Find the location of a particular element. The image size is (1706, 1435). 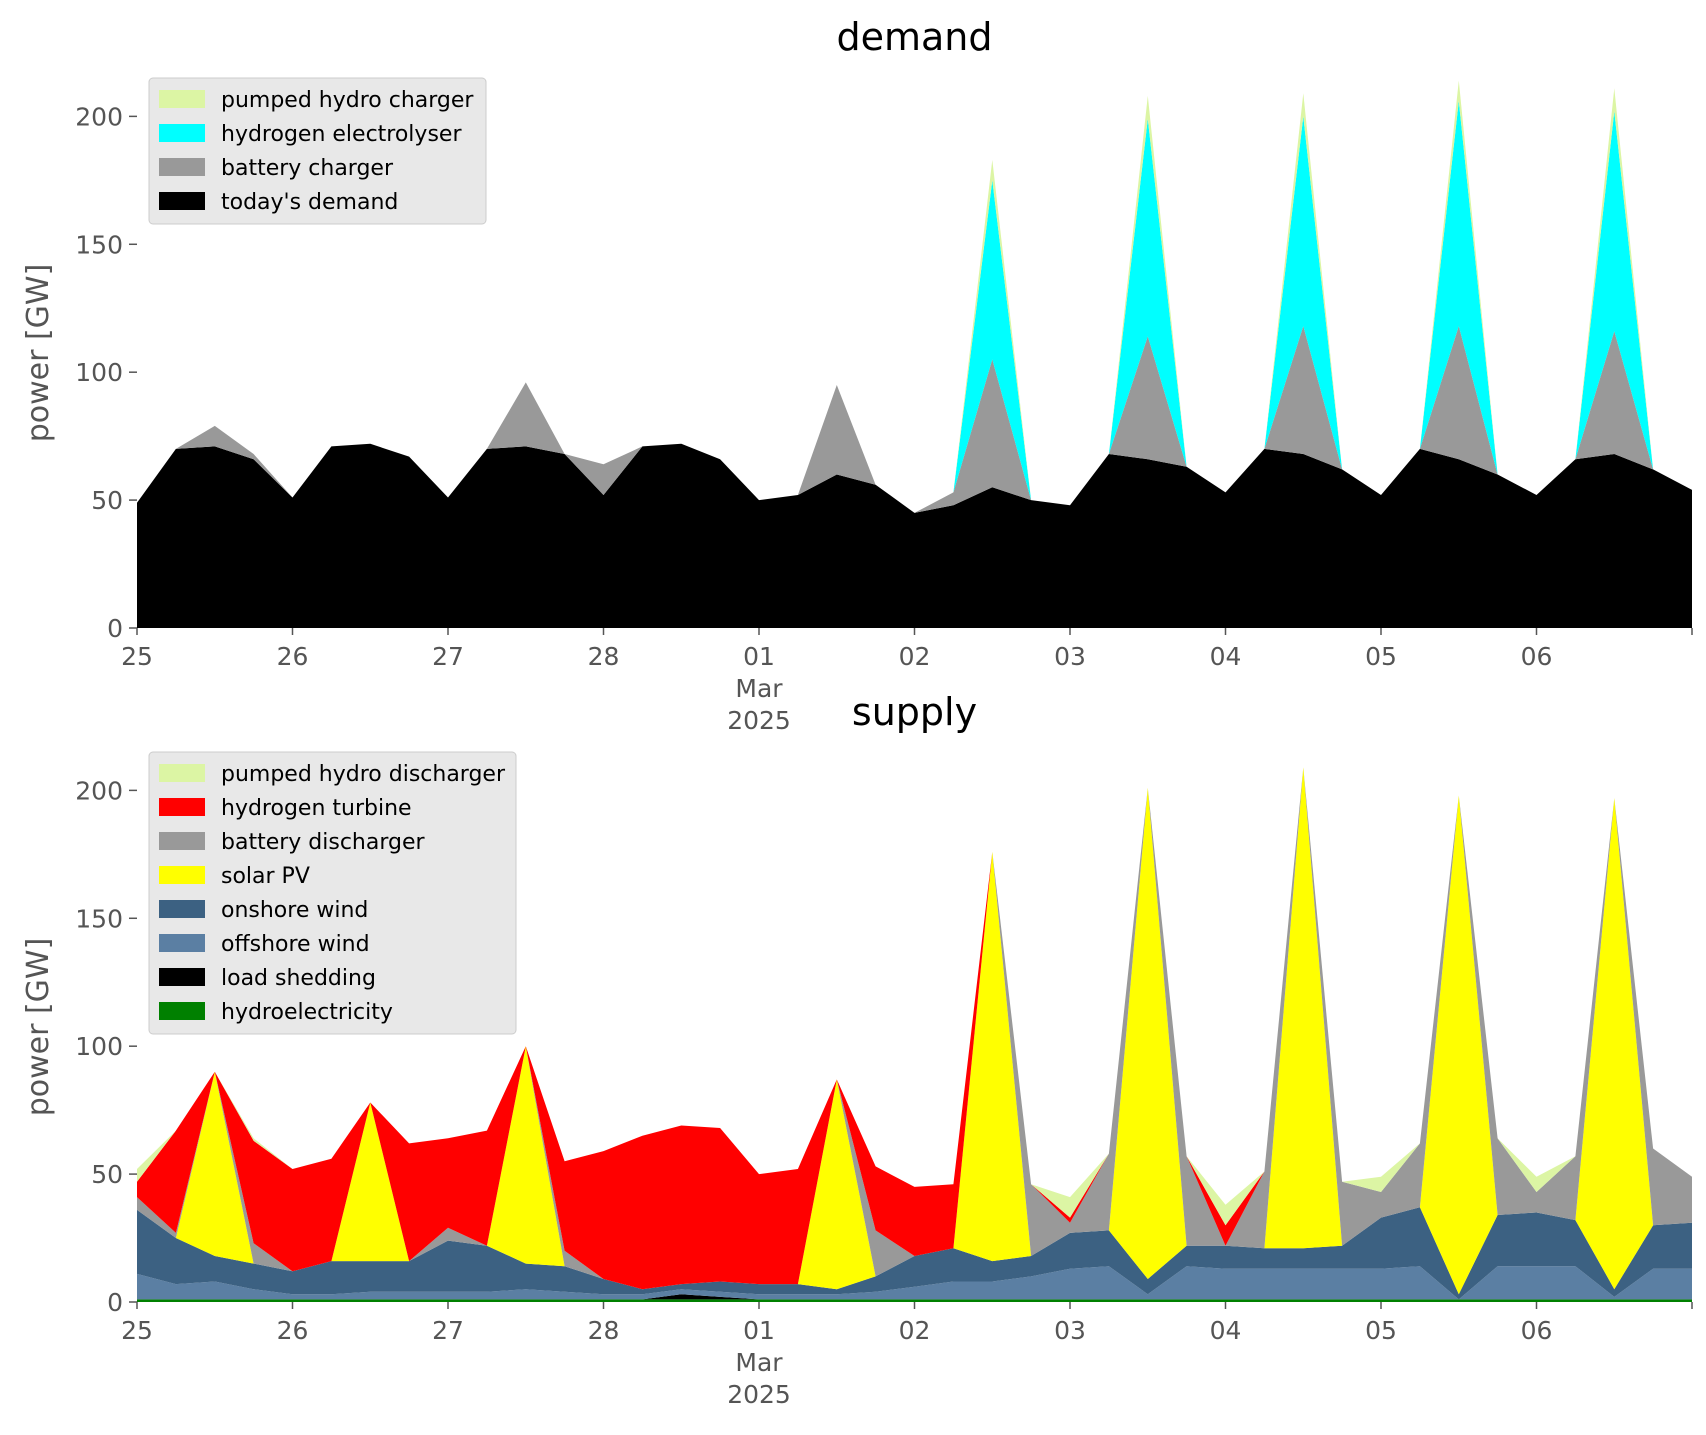

demand-x-tick-label: 26 is located at coordinates (293, 656).